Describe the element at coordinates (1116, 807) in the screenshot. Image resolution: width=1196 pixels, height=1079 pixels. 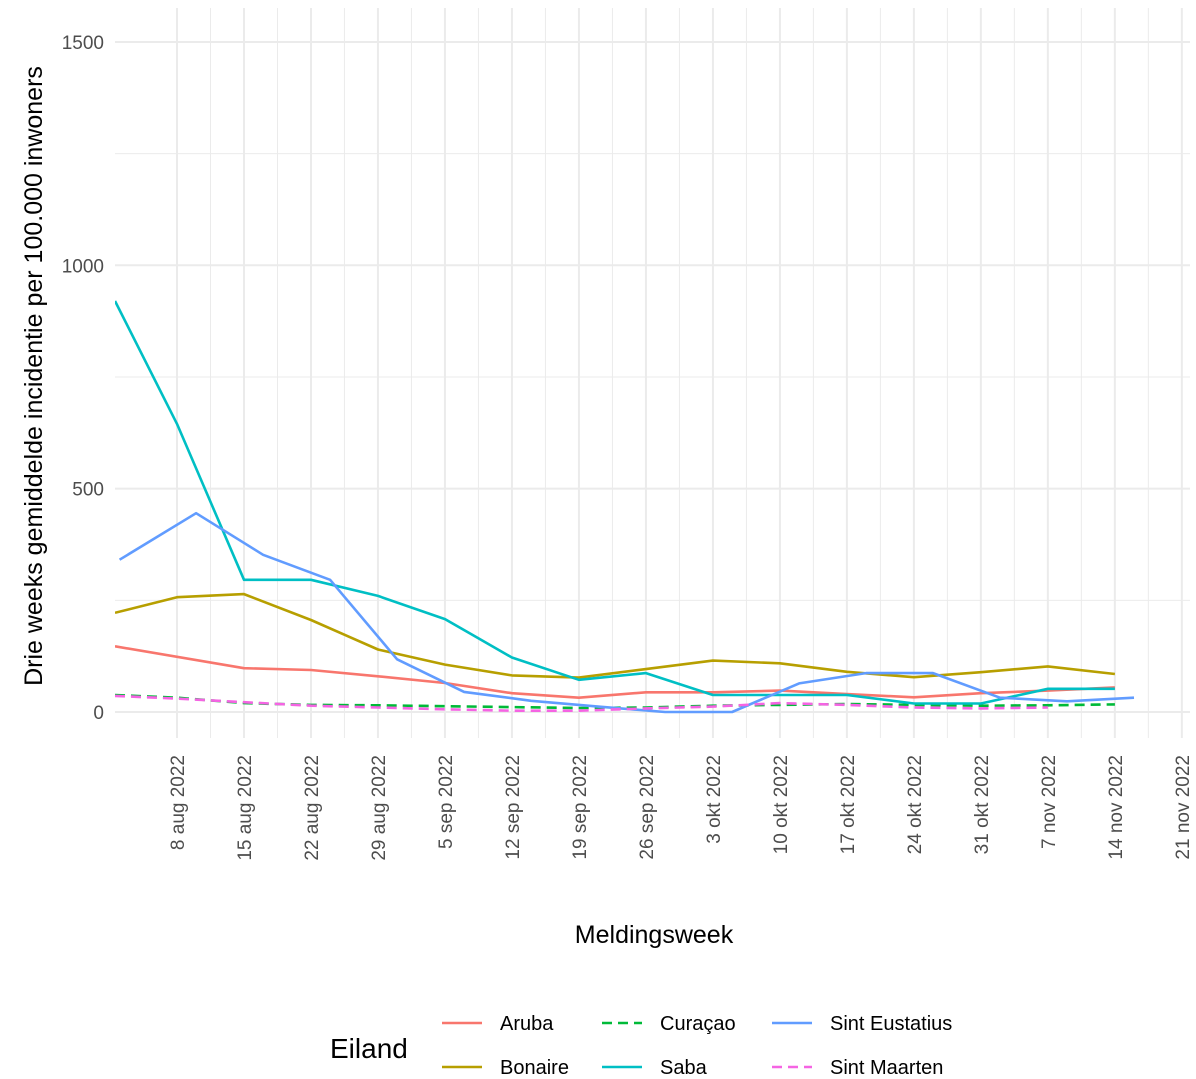
I see `x-tick-label: 14 nov 2022` at that location.